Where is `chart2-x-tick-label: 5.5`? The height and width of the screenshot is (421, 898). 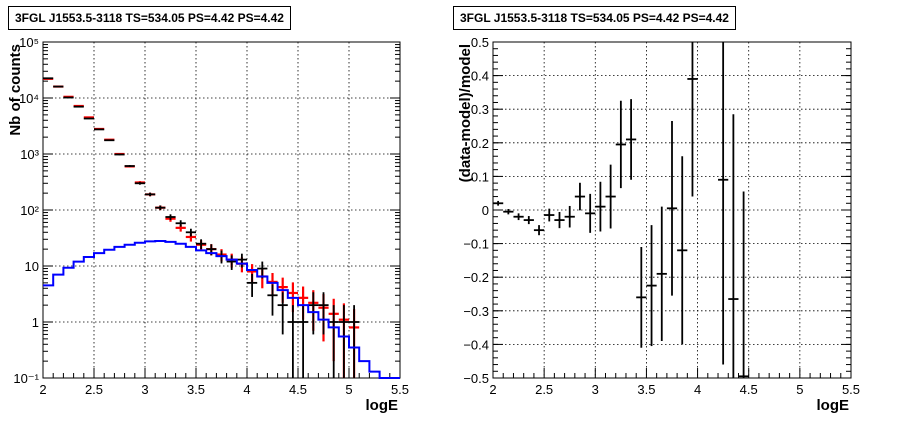 chart2-x-tick-label: 5.5 is located at coordinates (851, 389).